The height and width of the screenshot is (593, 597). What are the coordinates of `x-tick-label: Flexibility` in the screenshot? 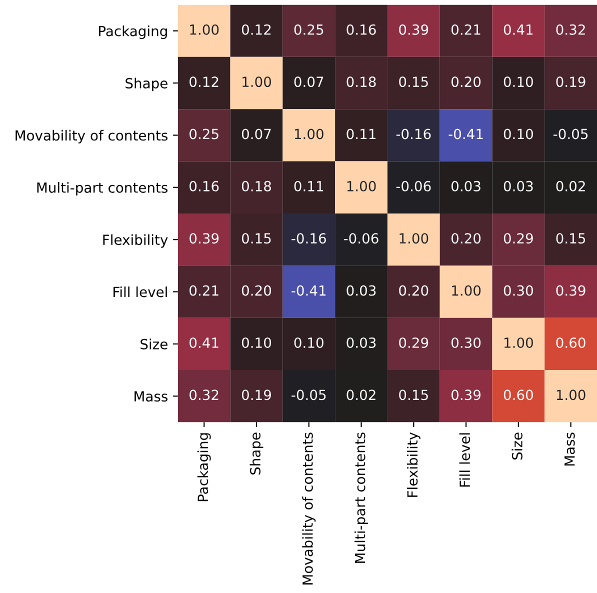 It's located at (413, 464).